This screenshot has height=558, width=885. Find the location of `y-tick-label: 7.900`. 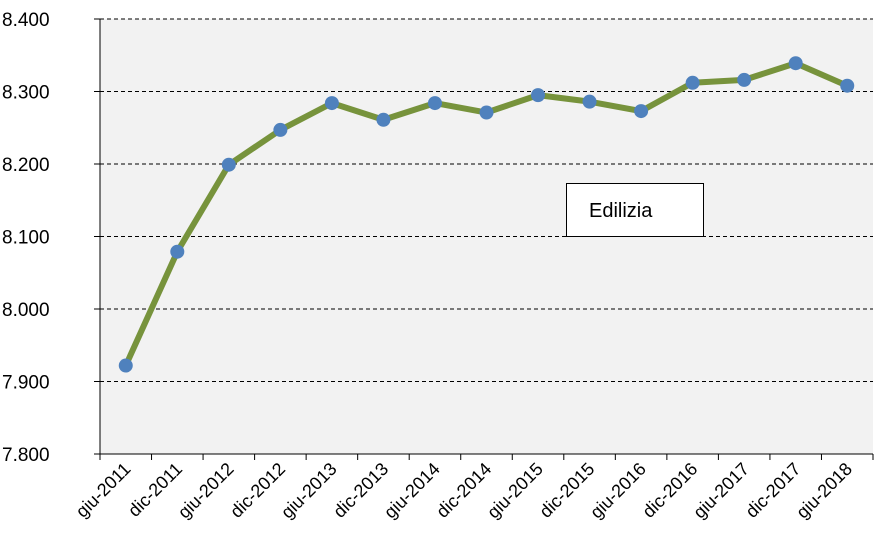

y-tick-label: 7.900 is located at coordinates (26, 383).